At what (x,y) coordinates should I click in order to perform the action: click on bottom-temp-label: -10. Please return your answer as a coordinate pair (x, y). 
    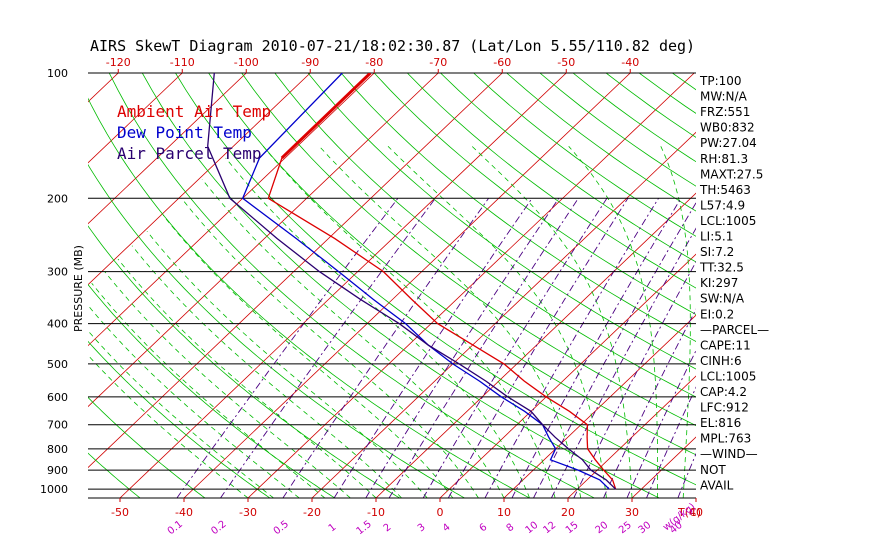
    Looking at the image, I should click on (376, 512).